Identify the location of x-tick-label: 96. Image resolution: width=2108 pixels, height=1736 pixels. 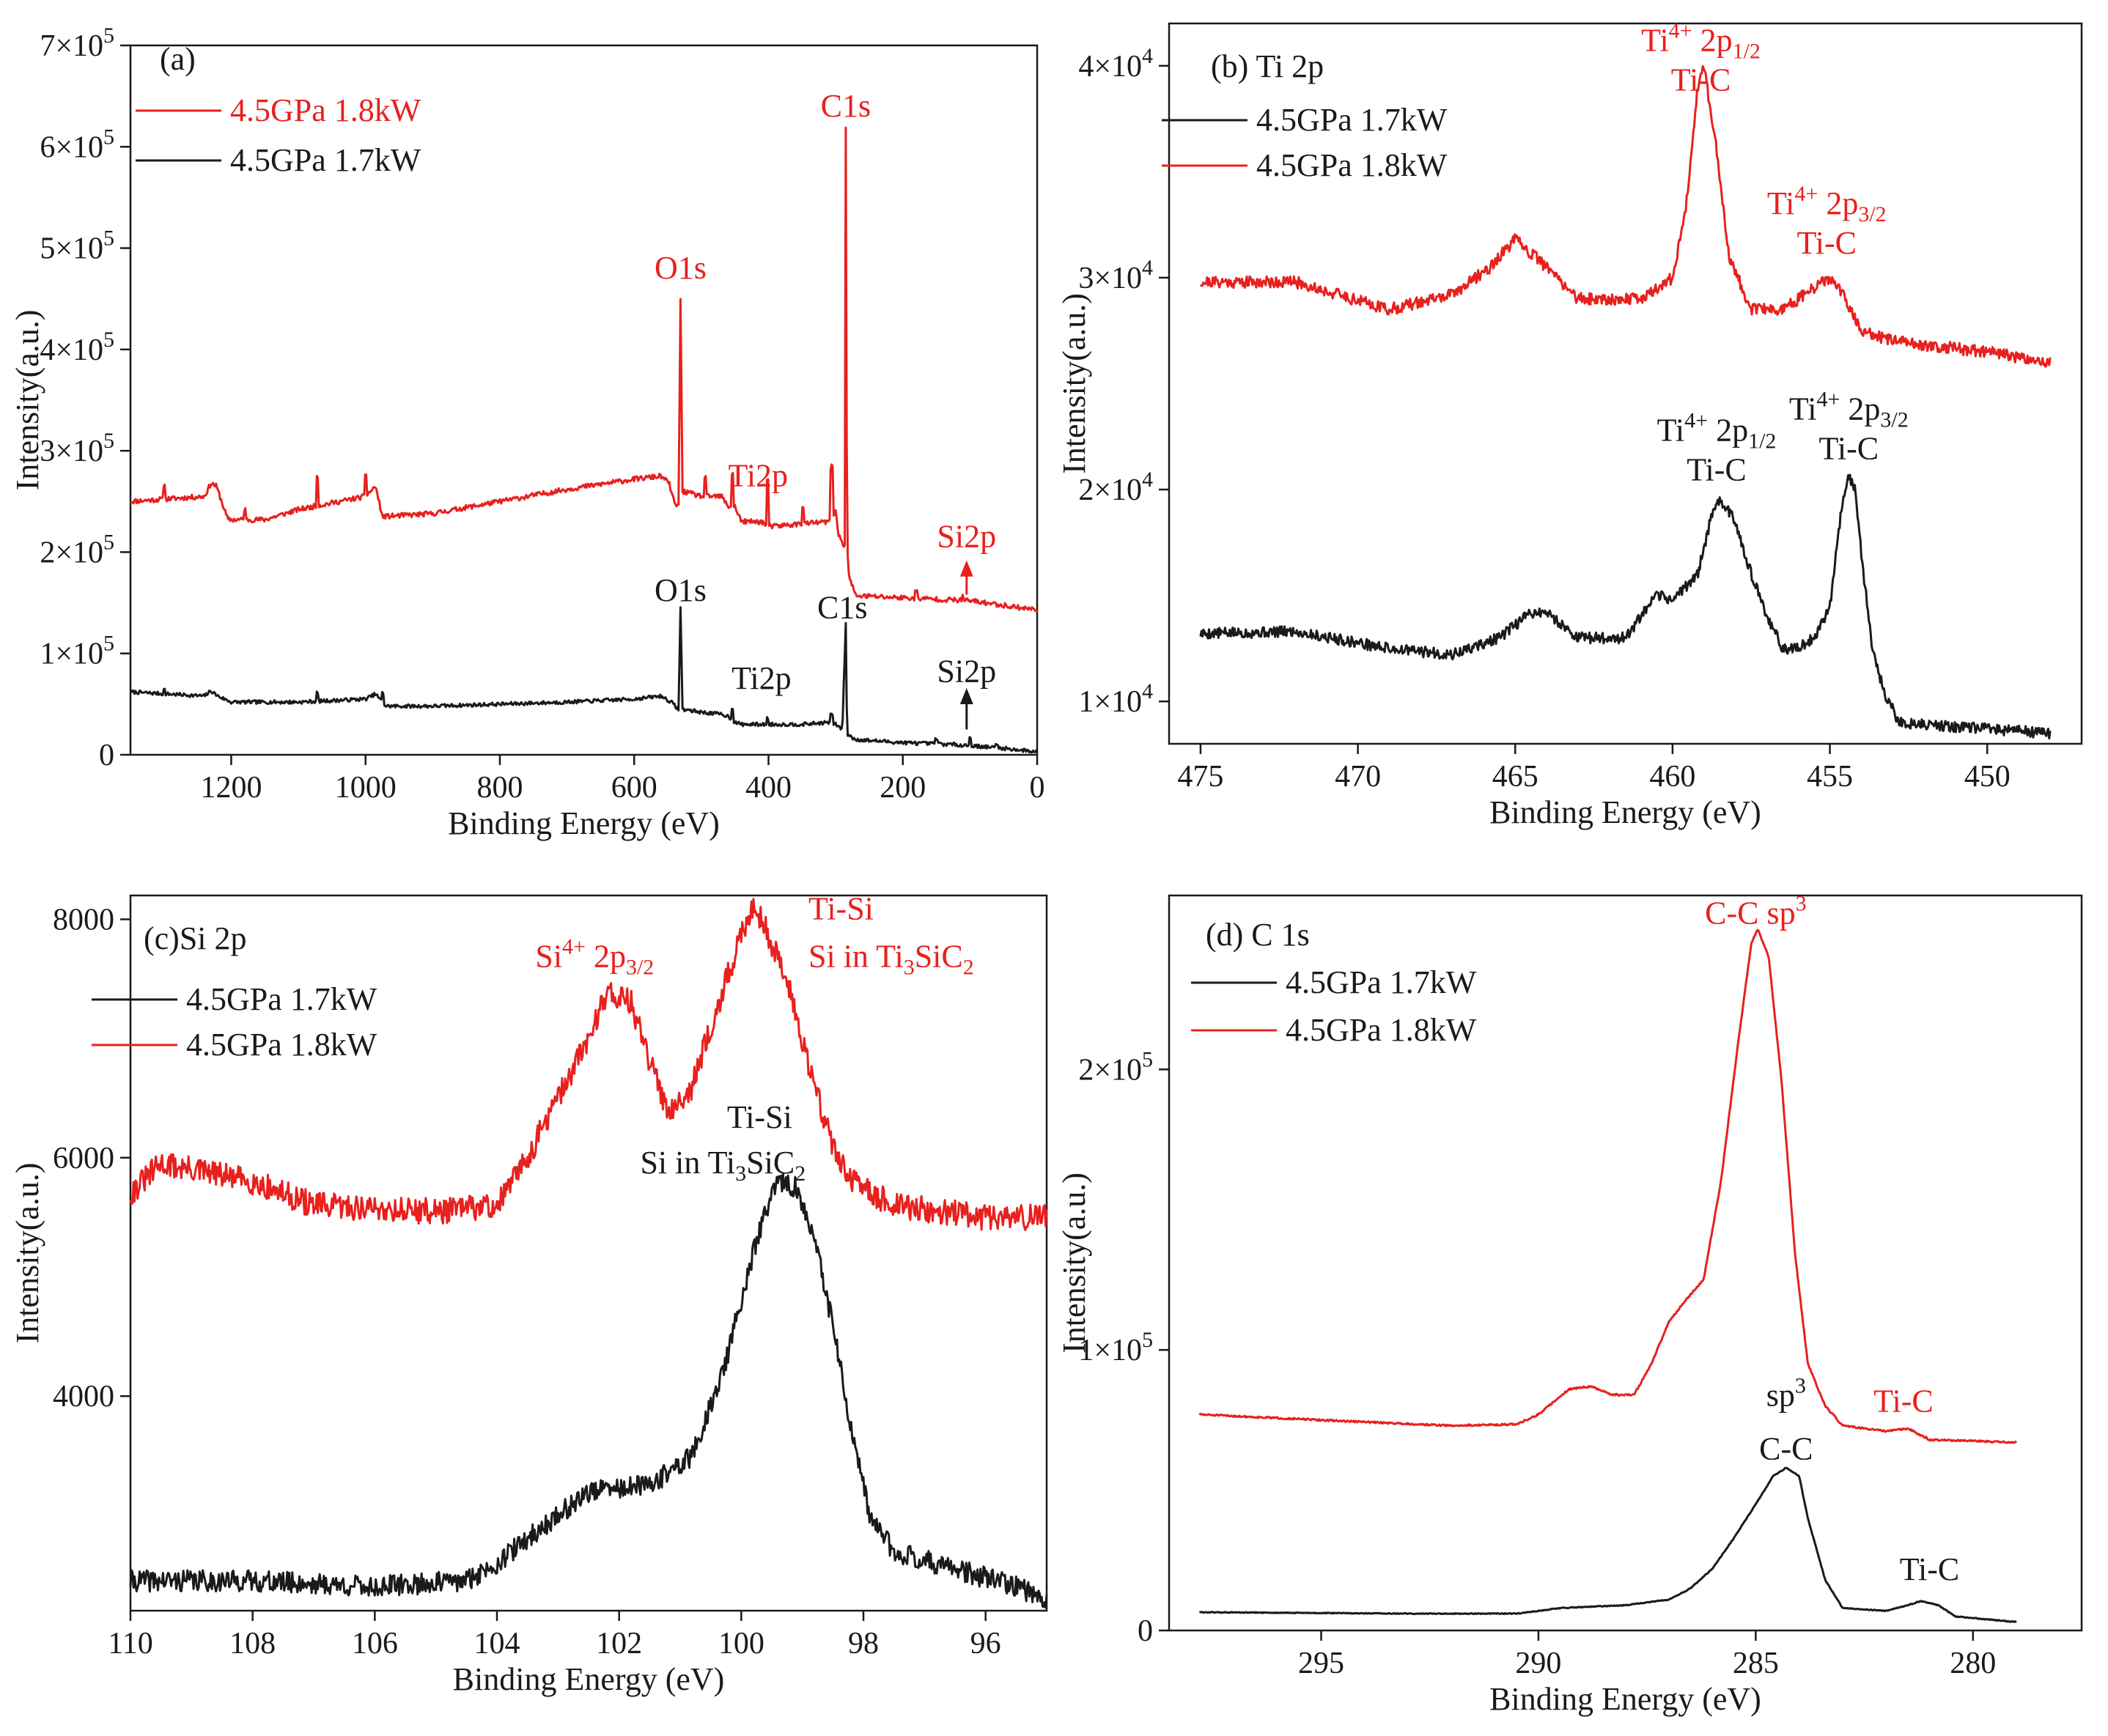
(985, 1644).